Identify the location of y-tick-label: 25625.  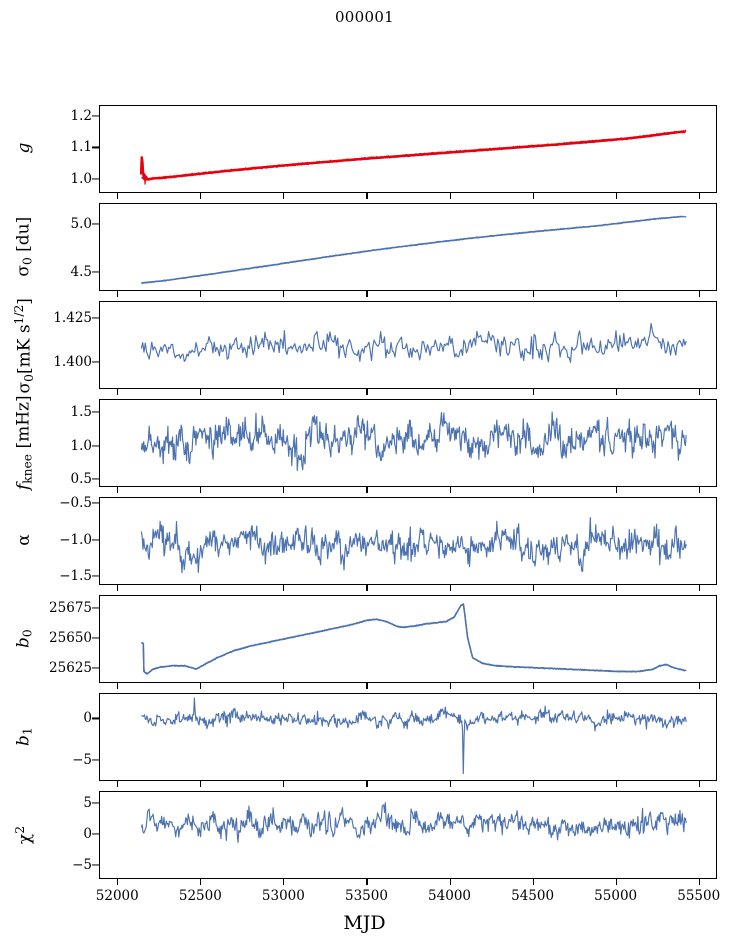
(70, 667).